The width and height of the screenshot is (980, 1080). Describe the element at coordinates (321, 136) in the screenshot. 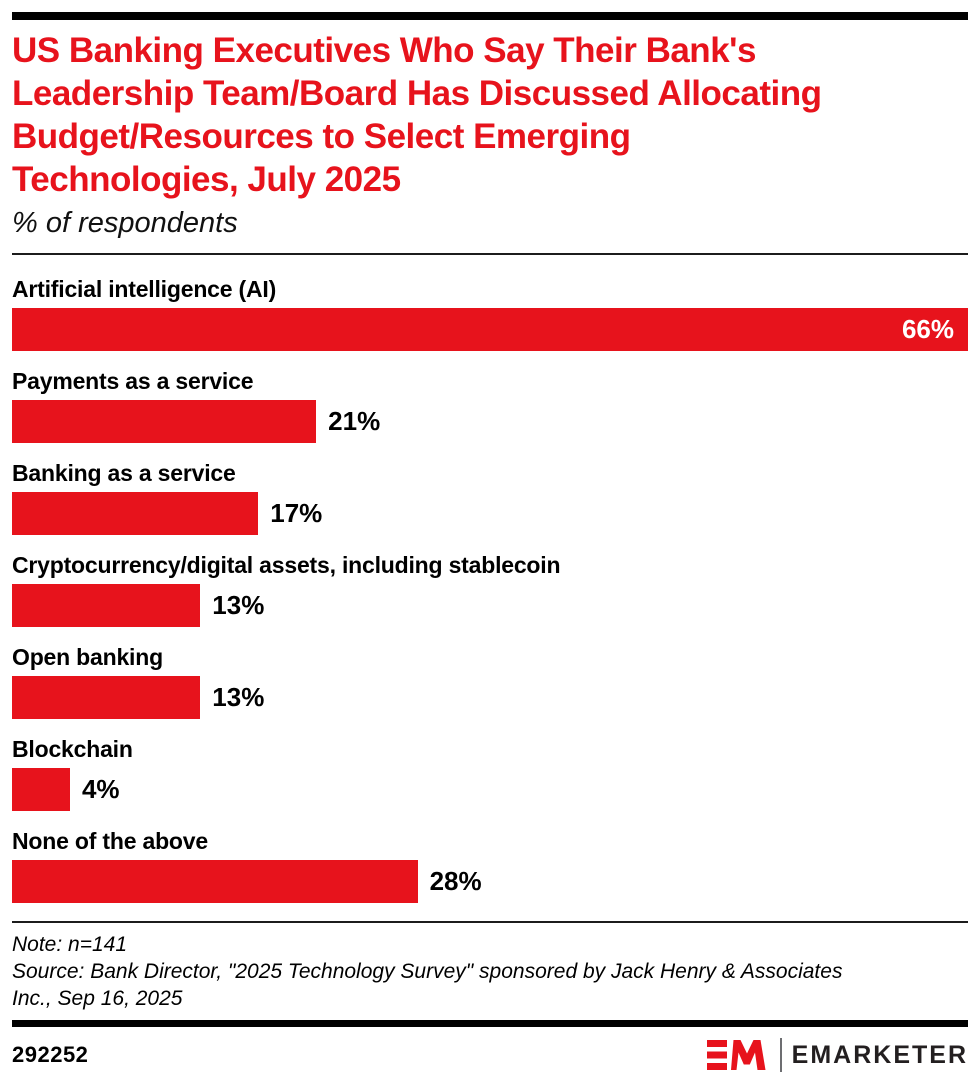

I see `chart-title-line: Budget/Resources to Select Emerging` at that location.